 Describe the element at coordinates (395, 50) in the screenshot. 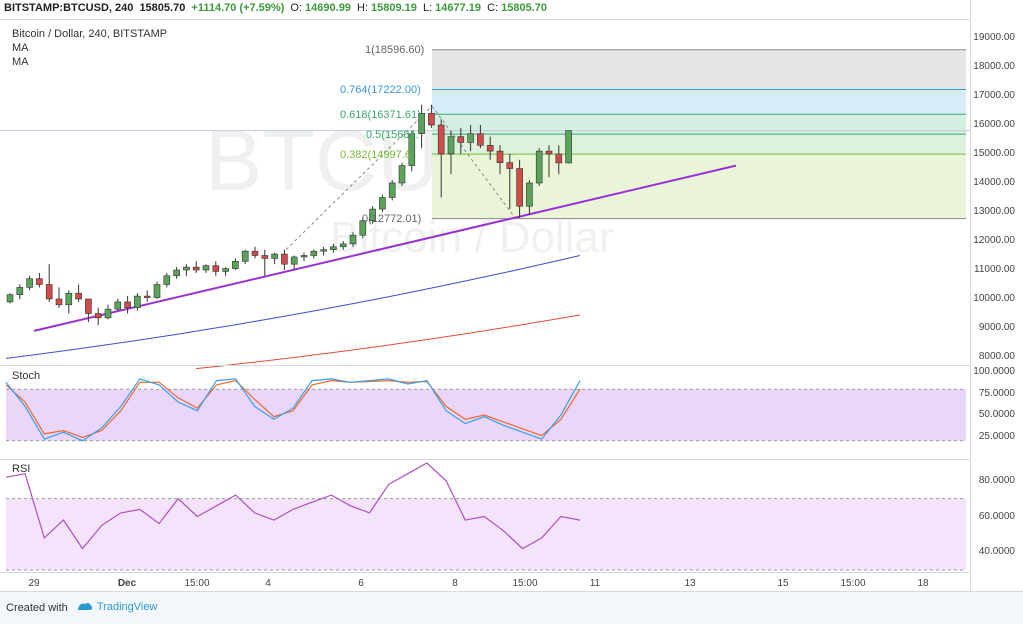

I see `fib-label-1: 1(18596.60)` at that location.